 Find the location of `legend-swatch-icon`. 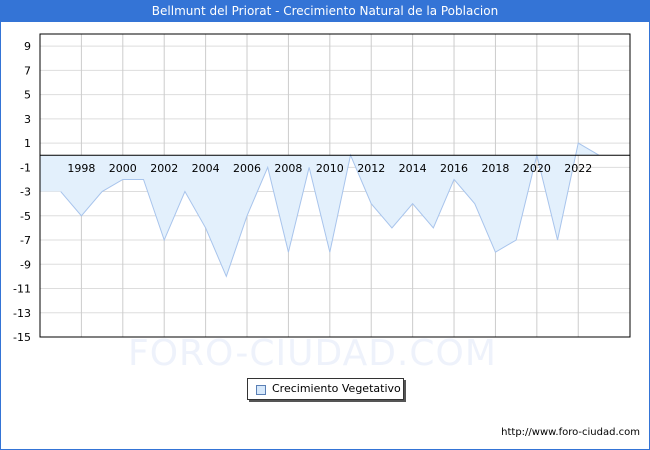

legend-swatch-icon is located at coordinates (261, 390).